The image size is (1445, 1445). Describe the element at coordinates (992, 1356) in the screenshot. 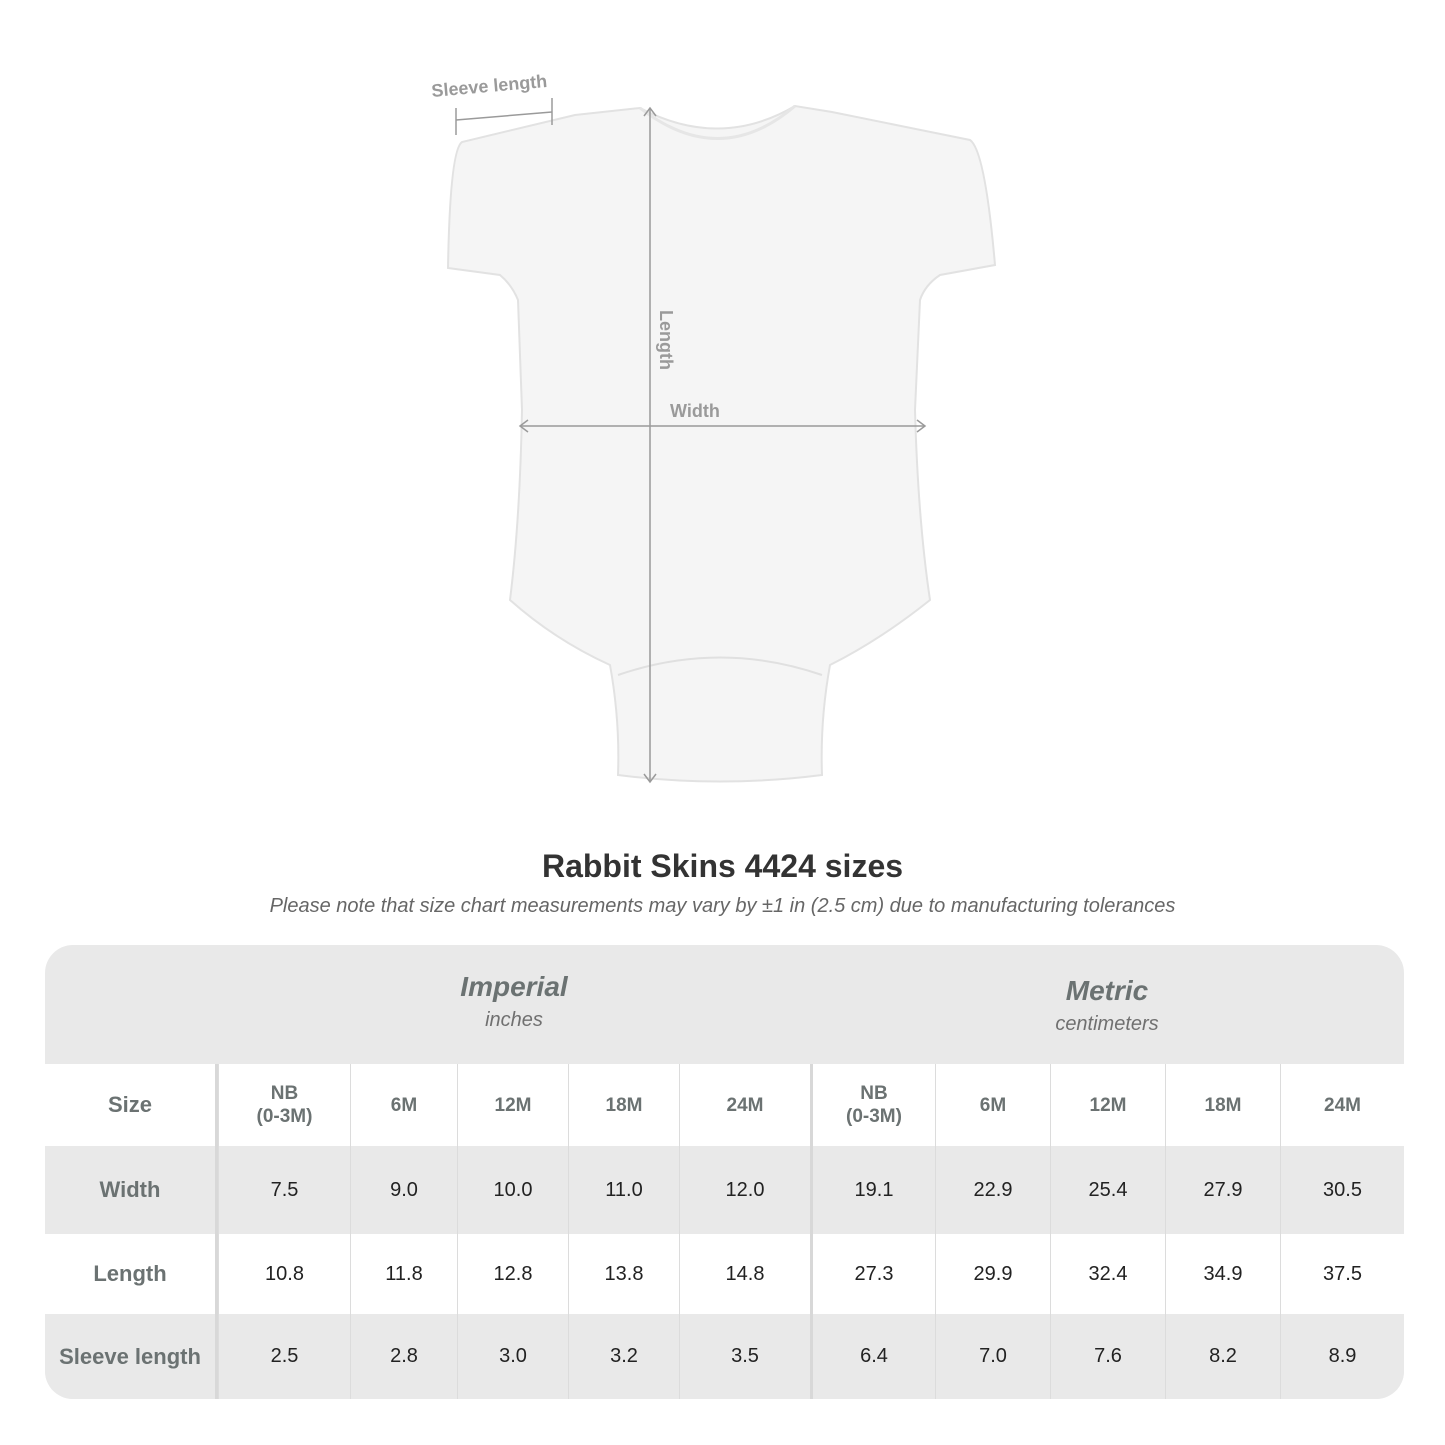

I see `metric-value: 7.0` at that location.